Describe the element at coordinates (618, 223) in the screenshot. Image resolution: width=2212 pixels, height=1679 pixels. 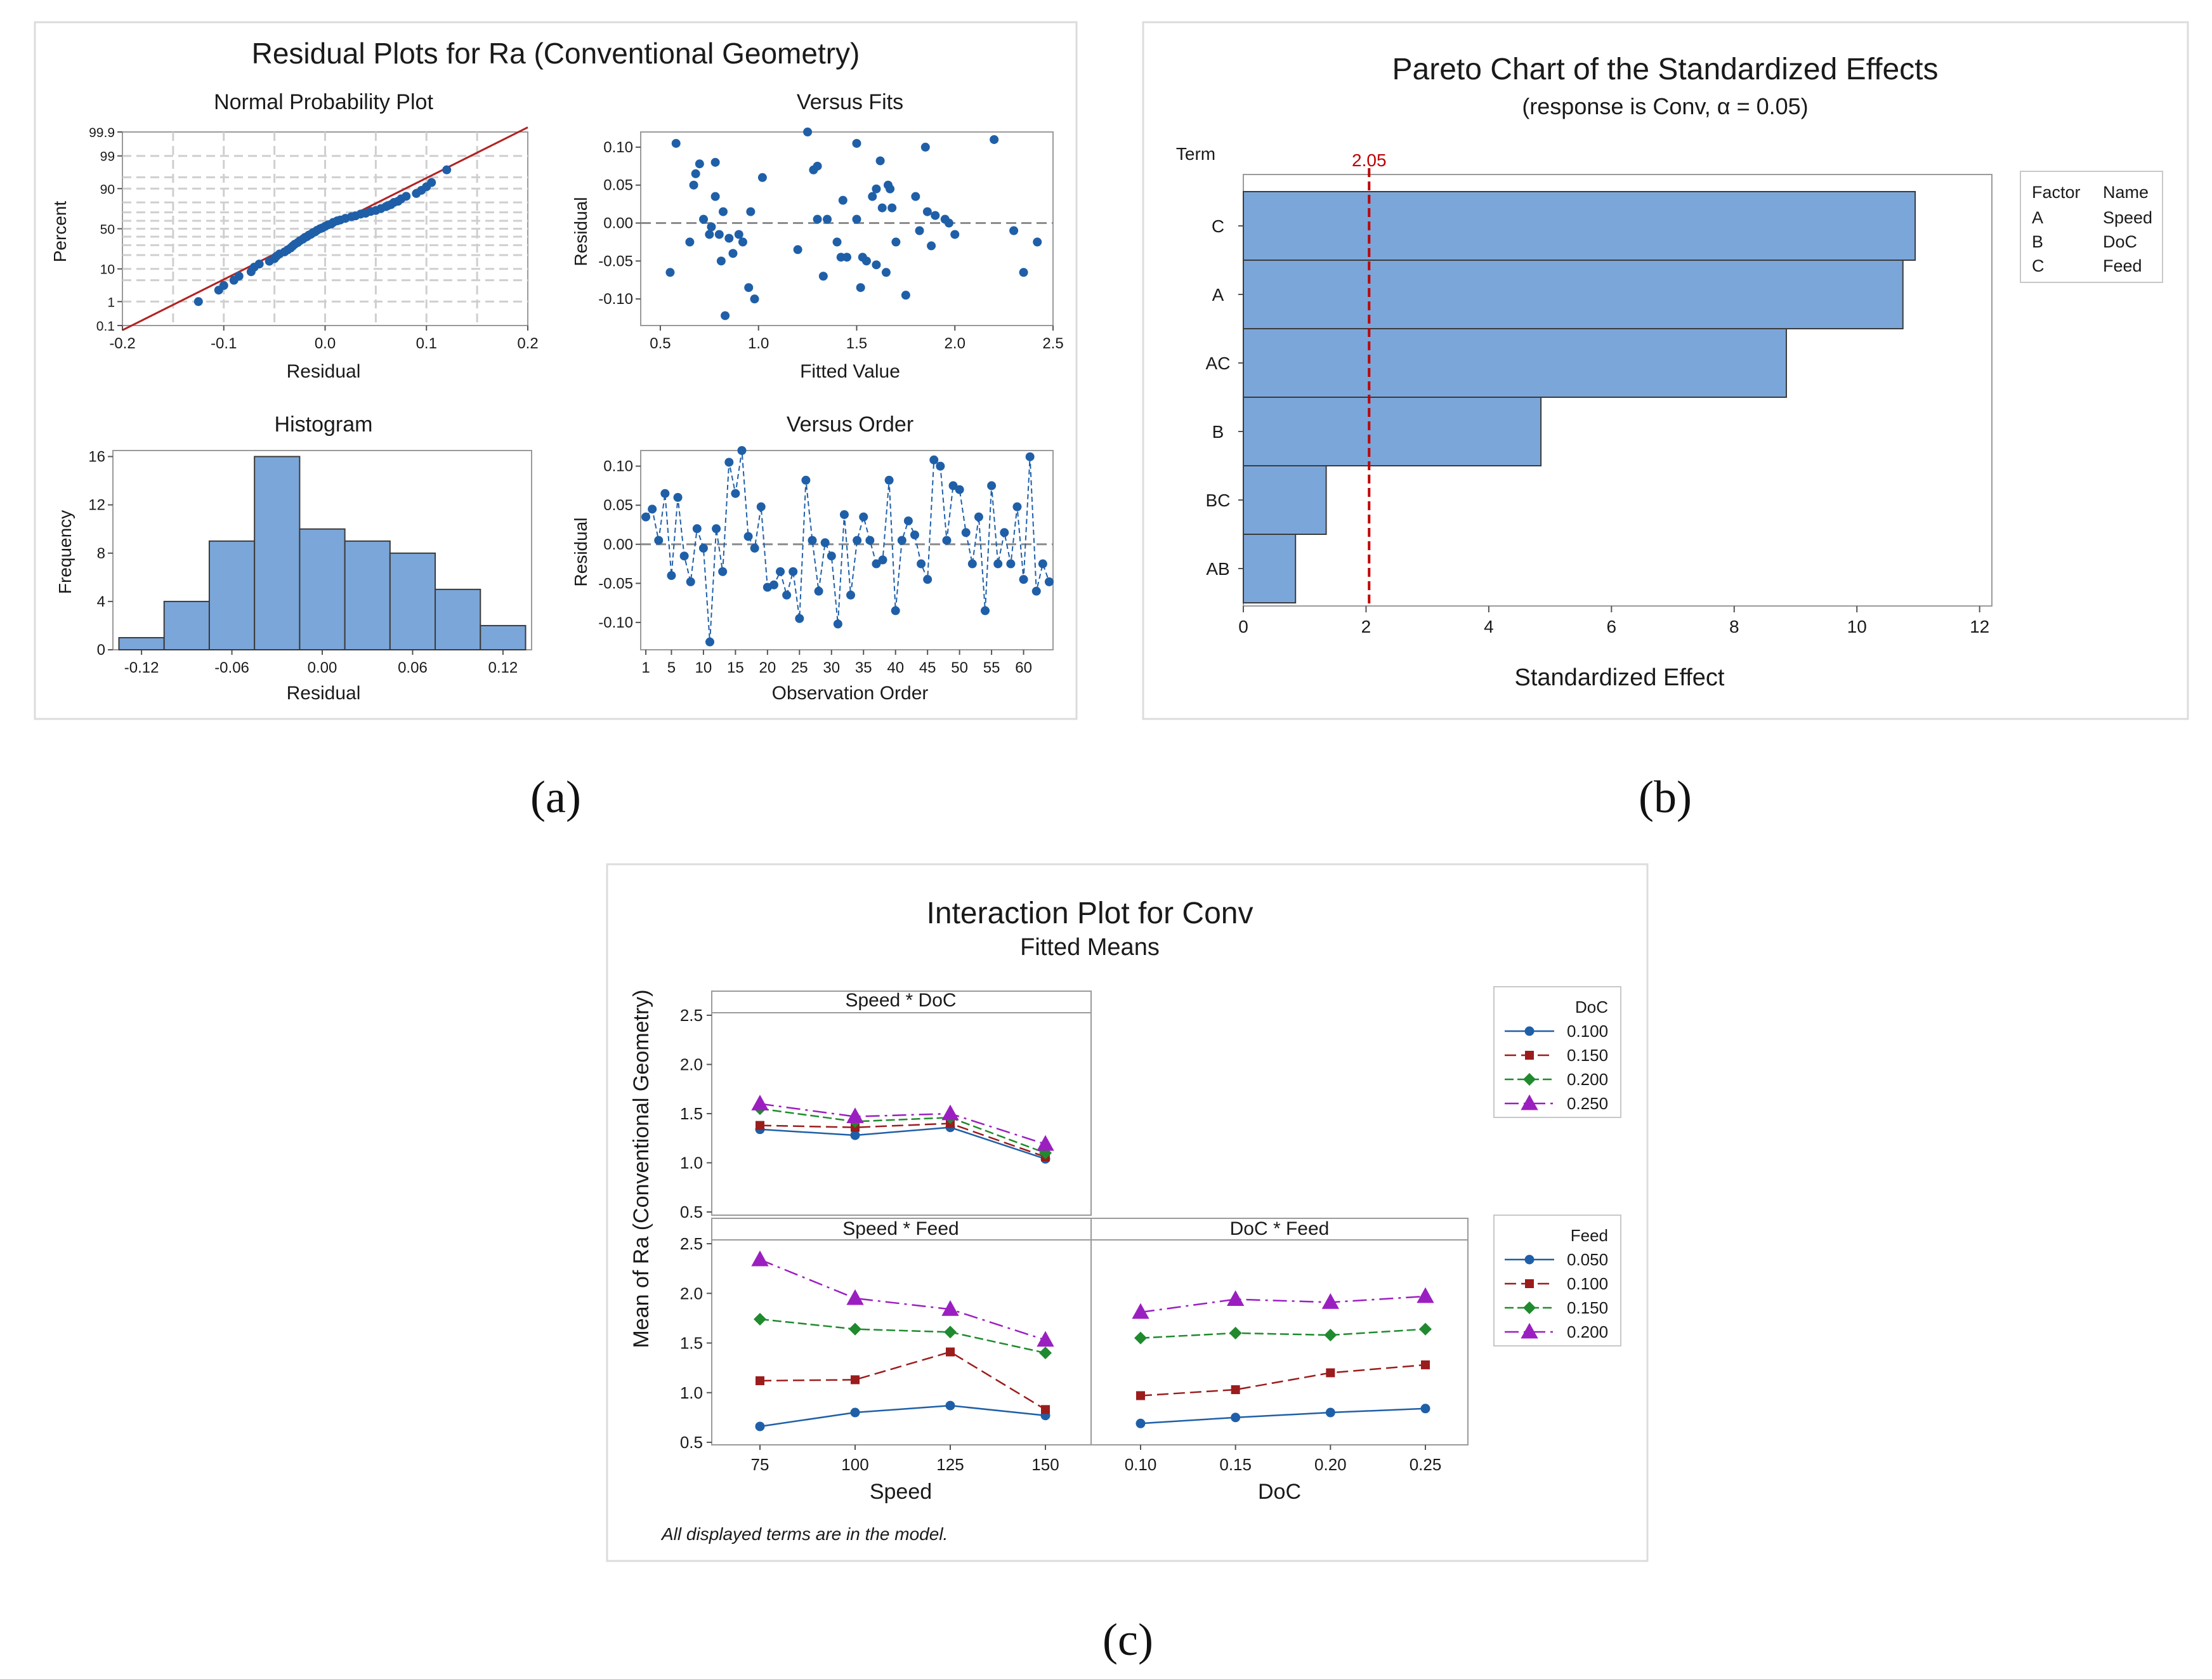
I see `y-tick-label: 0.00` at that location.